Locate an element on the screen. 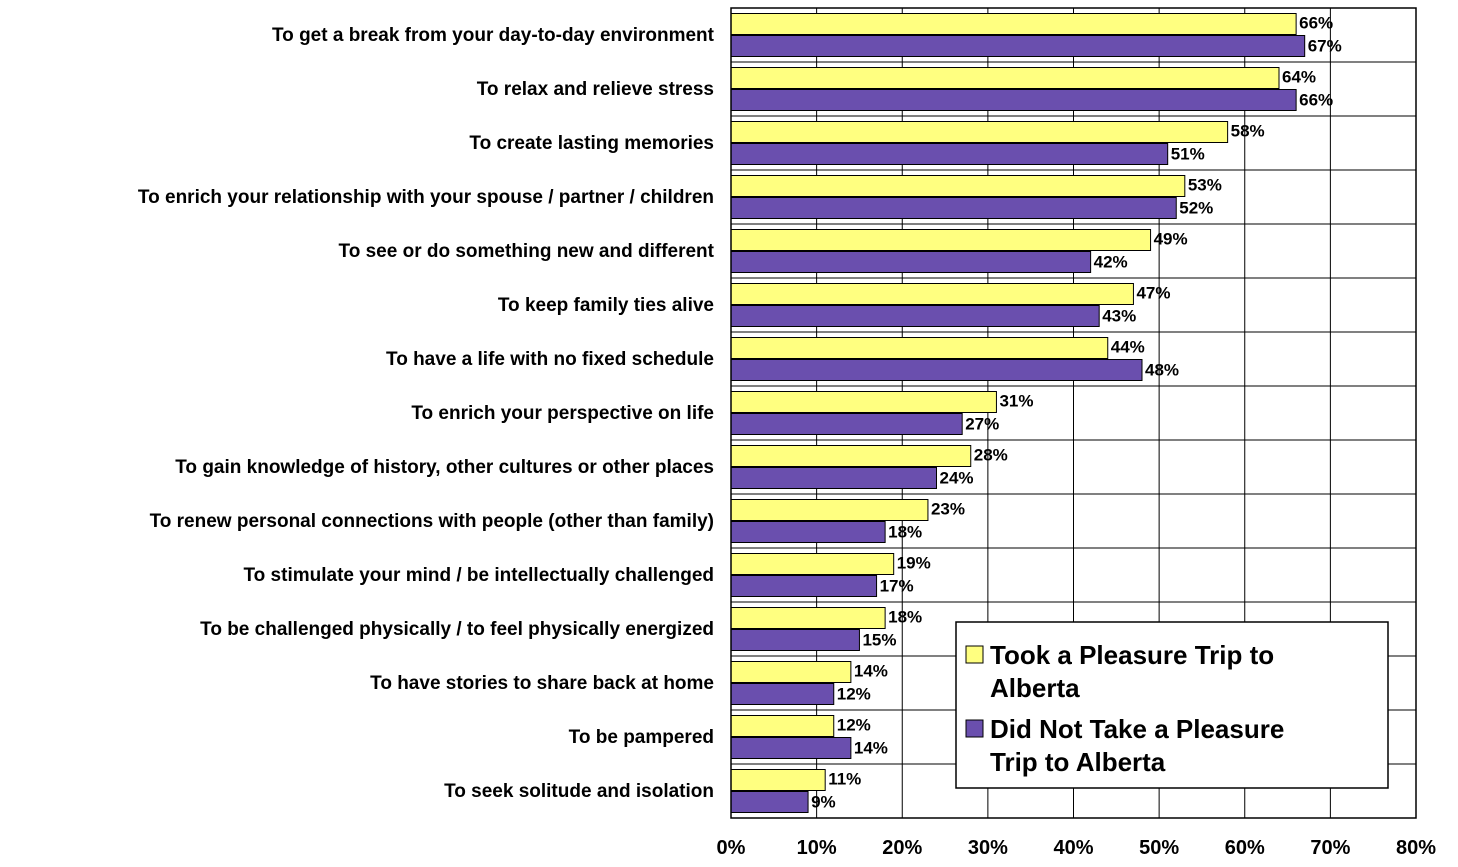 This screenshot has width=1458, height=867. category-label: To enrich your perspective on life is located at coordinates (562, 413).